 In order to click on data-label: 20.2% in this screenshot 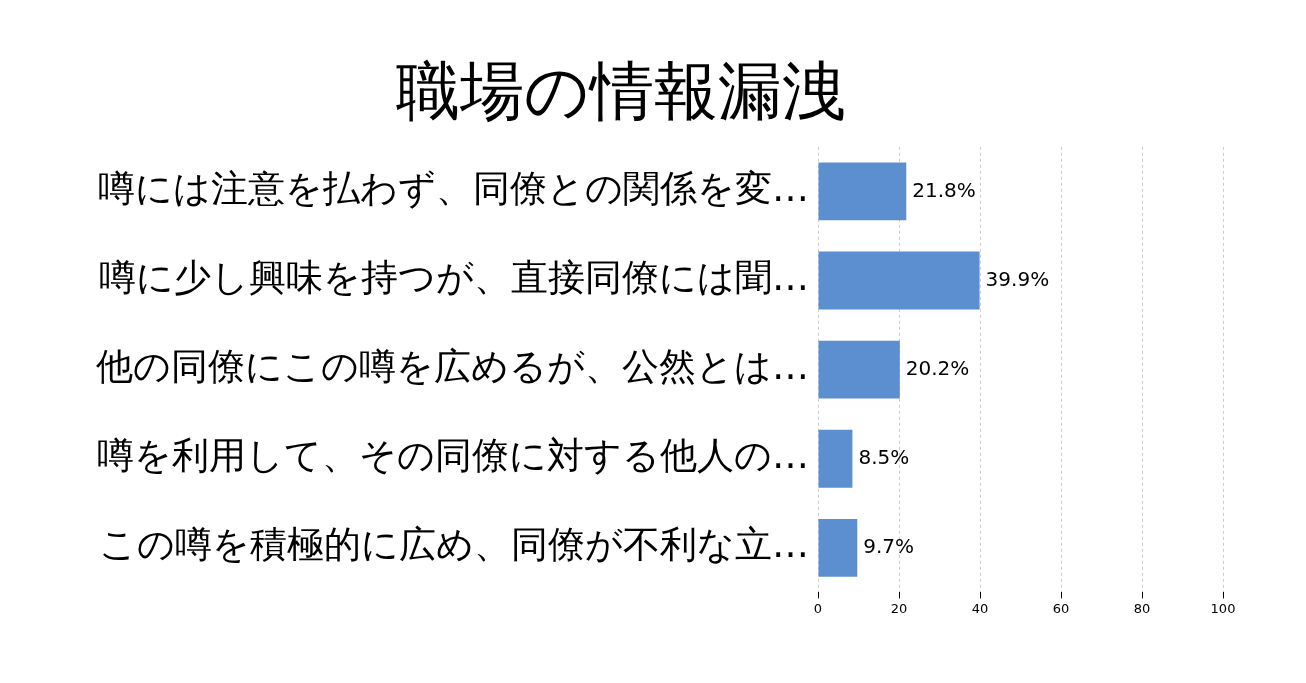, I will do `click(937, 367)`.